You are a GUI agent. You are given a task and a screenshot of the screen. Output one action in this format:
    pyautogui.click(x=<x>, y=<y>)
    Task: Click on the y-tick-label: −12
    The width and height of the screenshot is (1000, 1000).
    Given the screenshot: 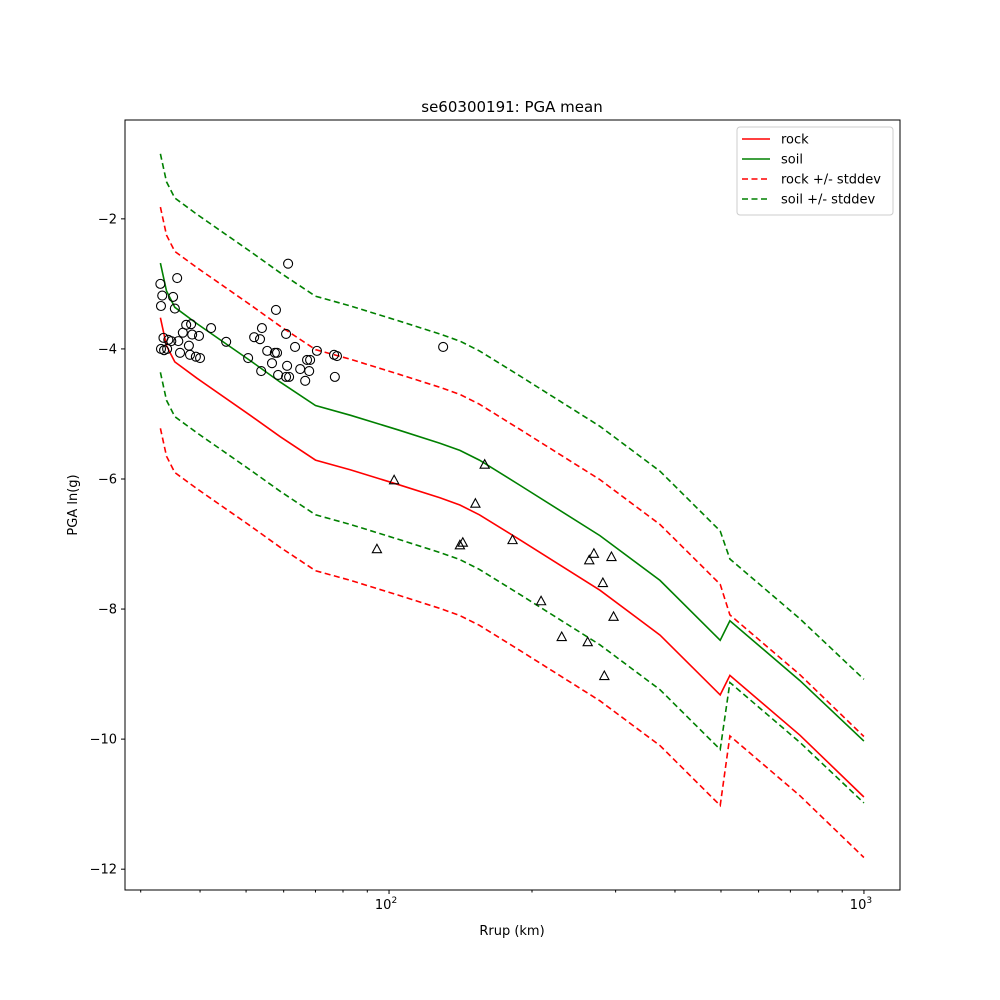 What is the action you would take?
    pyautogui.click(x=103, y=870)
    